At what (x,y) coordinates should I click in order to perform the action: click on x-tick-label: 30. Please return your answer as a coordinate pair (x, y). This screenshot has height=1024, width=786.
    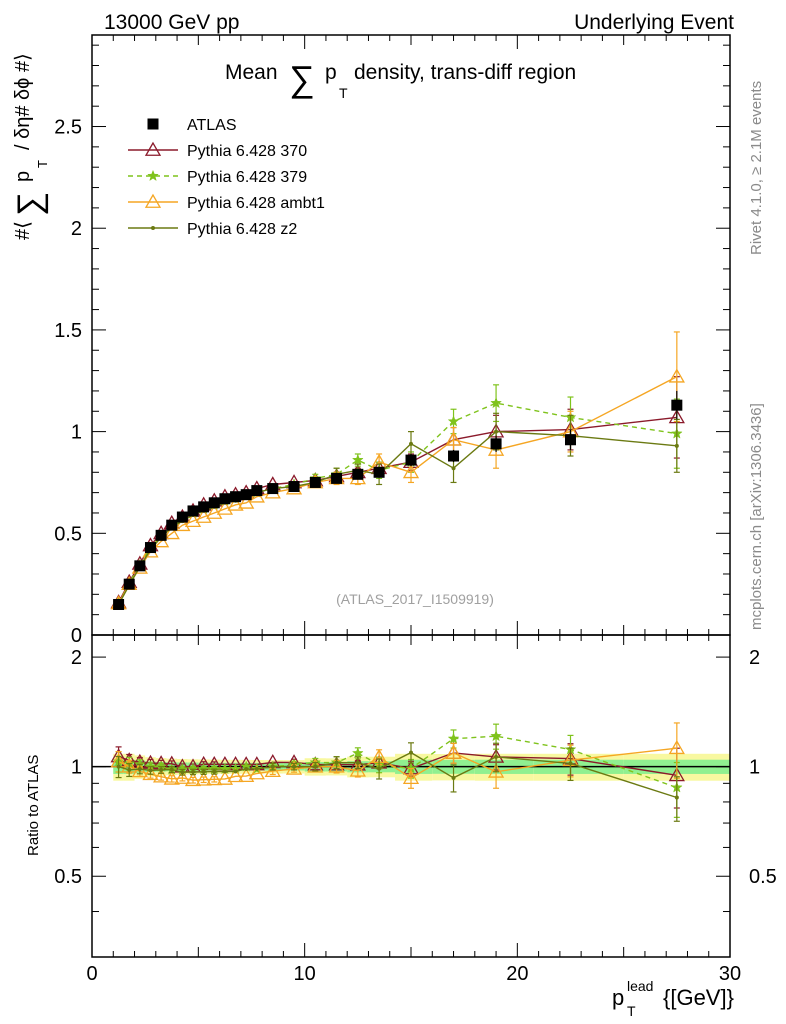
    Looking at the image, I should click on (730, 974).